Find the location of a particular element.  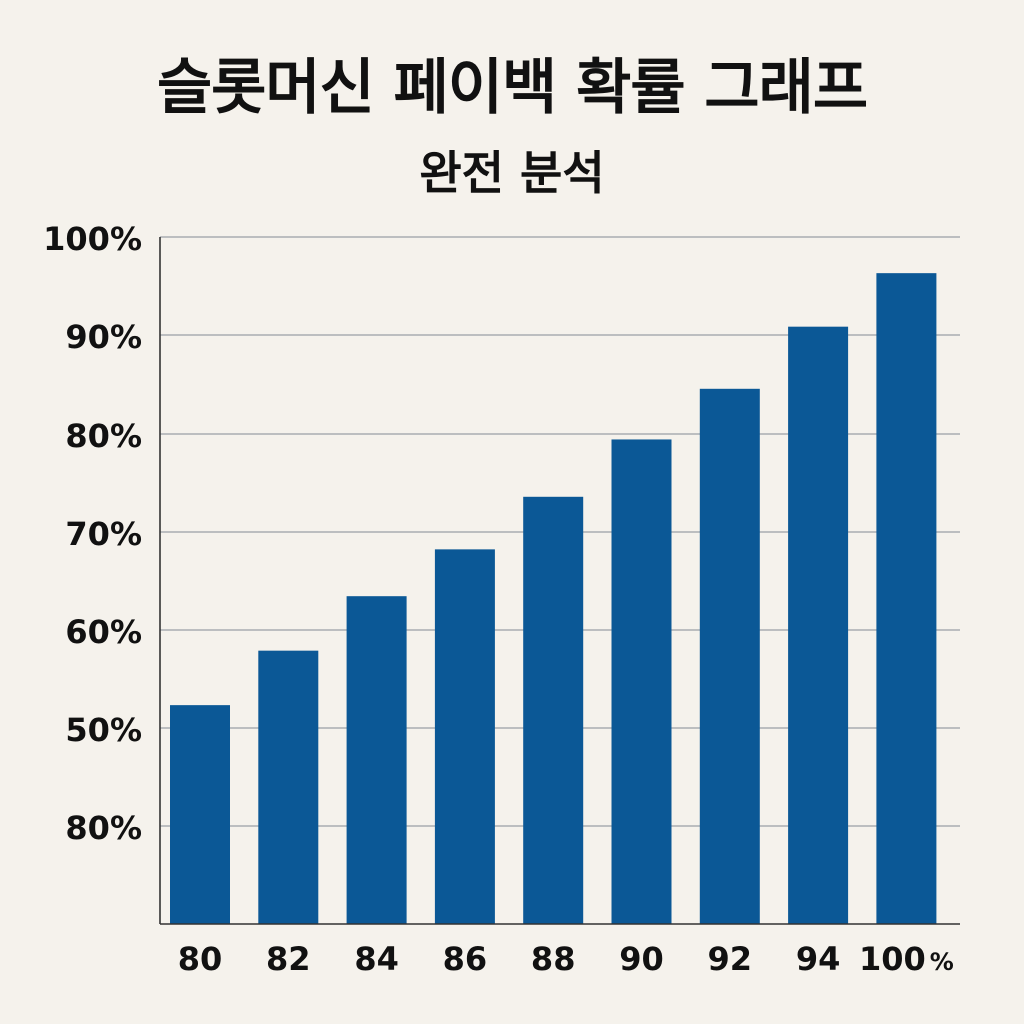

chart-subtitle: 완전 분석 is located at coordinates (512, 173).